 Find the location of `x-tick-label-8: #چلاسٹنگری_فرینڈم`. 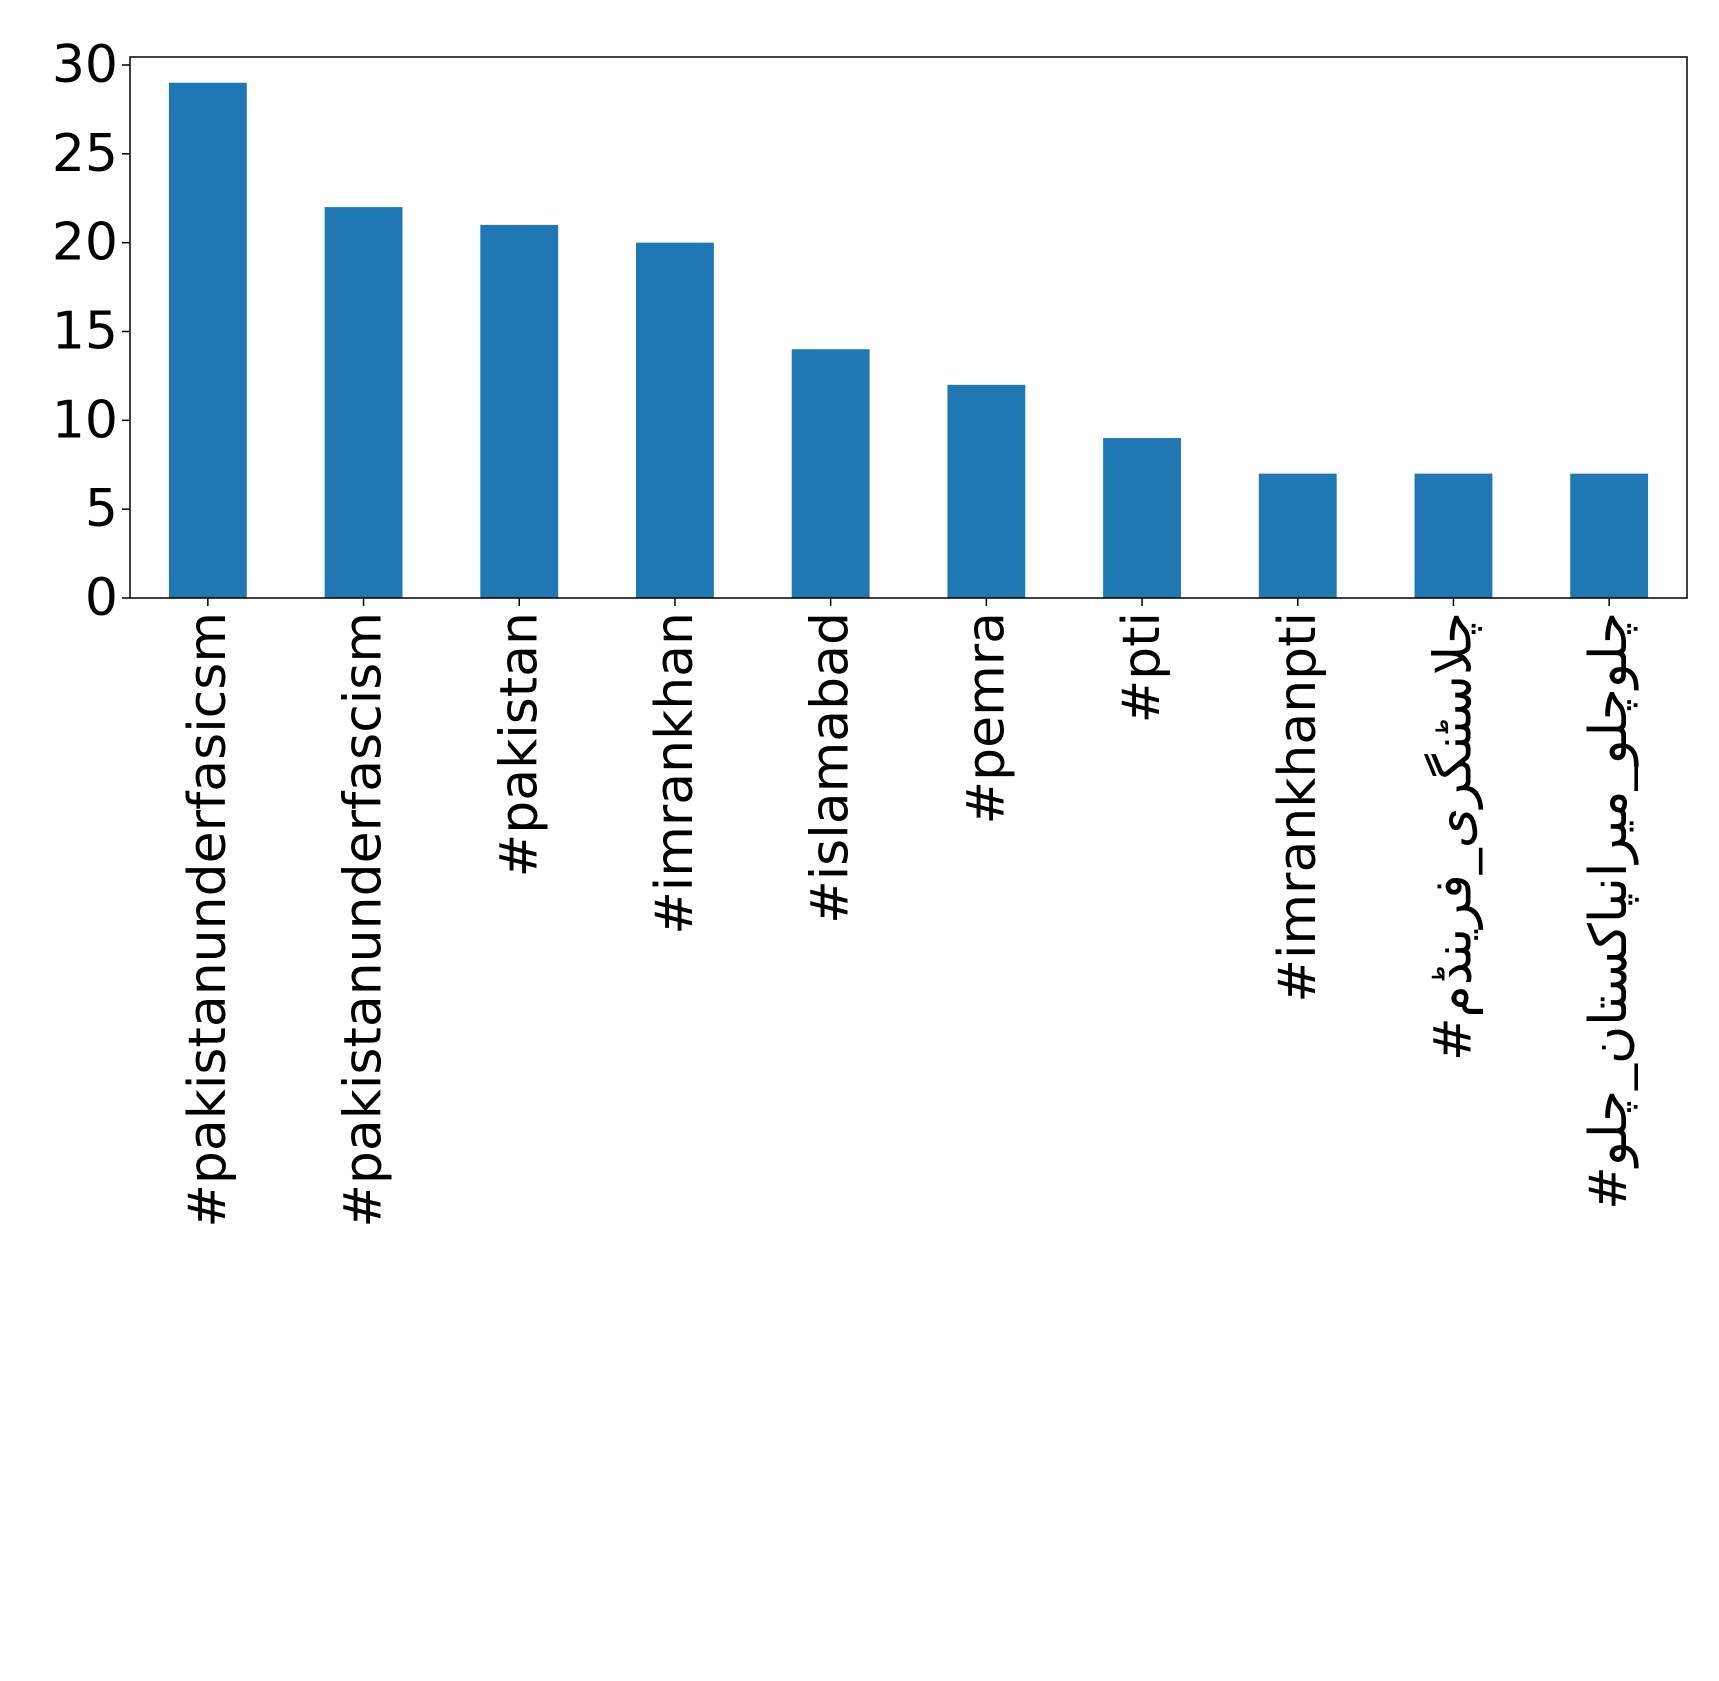

x-tick-label-8: #چلاسٹنگری_فرینڈم is located at coordinates (1453, 836).